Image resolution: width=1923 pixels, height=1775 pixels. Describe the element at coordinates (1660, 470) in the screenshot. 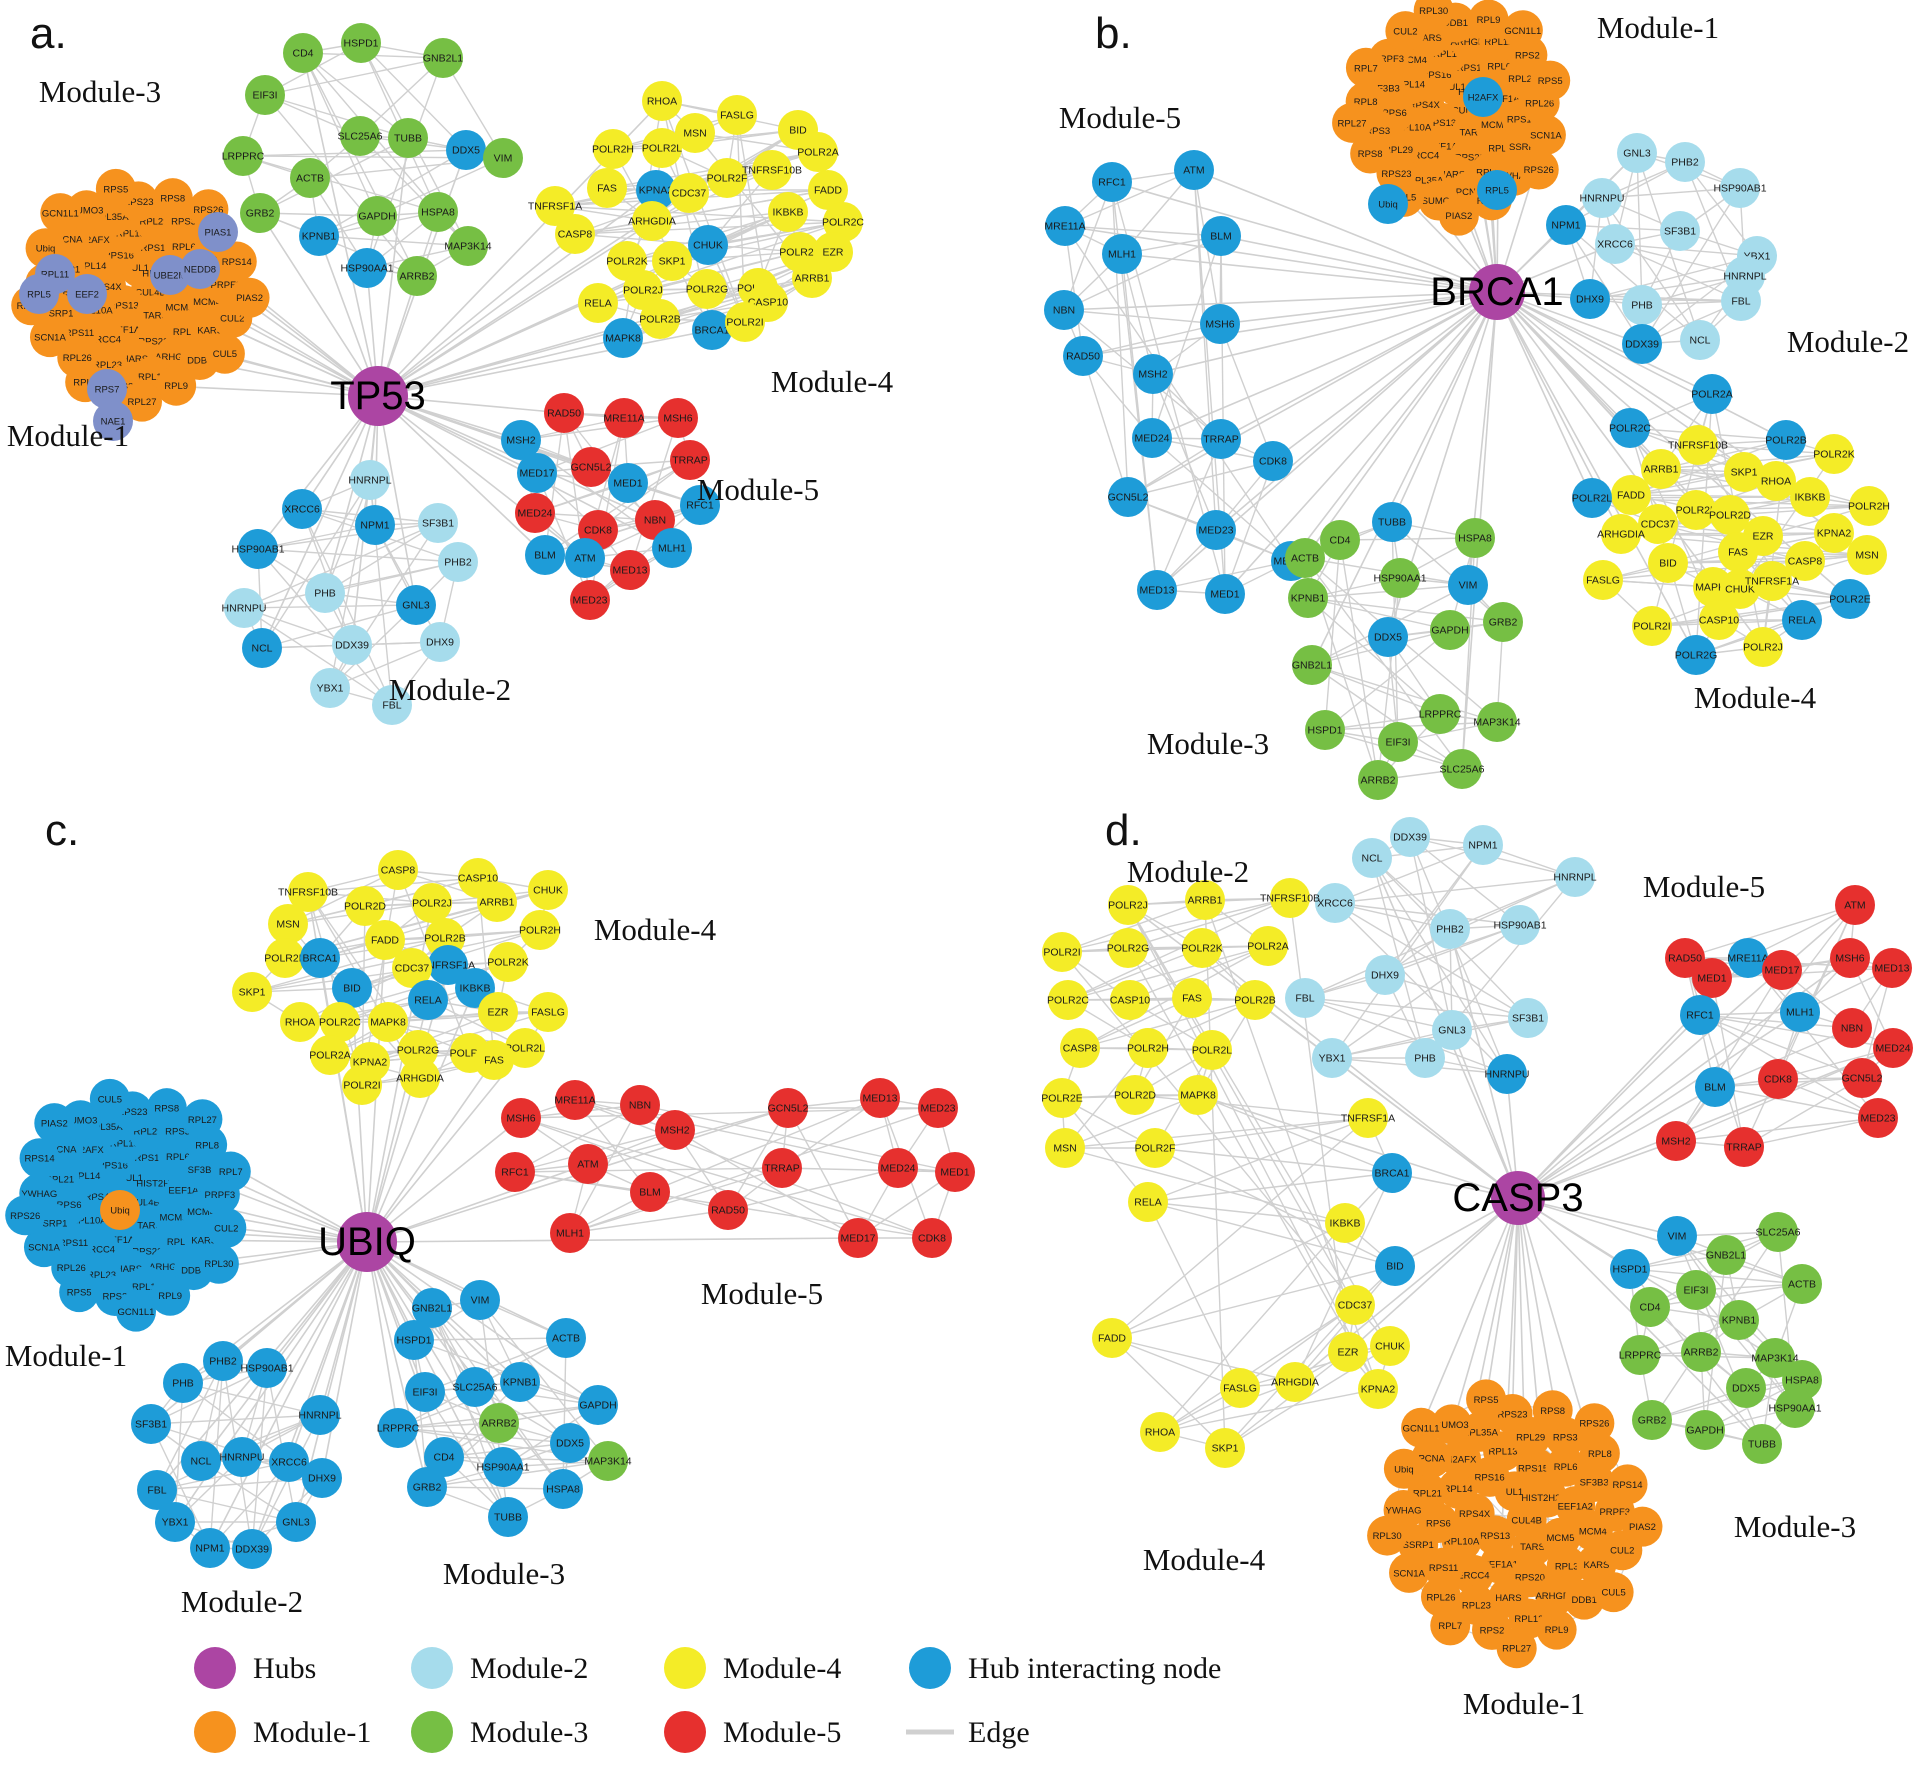

I see `node-label-ARRB1: ARRB1` at that location.